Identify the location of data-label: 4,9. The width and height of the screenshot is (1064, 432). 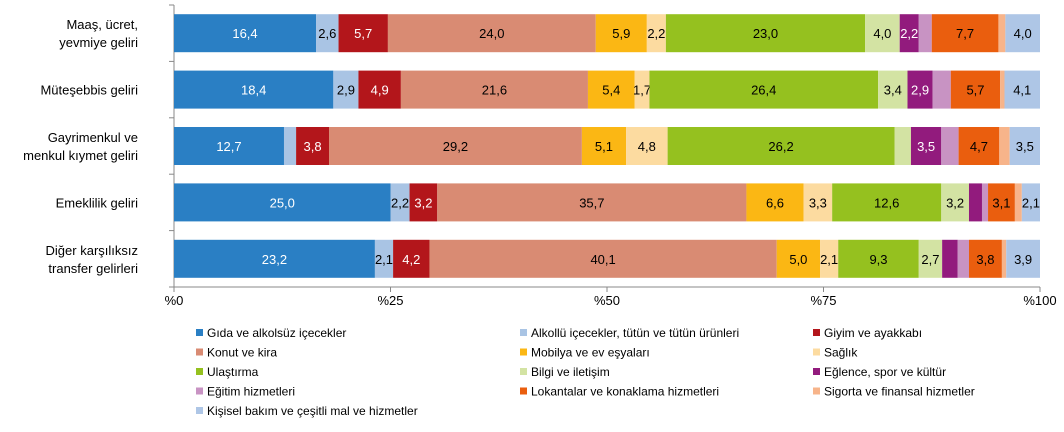
(380, 90).